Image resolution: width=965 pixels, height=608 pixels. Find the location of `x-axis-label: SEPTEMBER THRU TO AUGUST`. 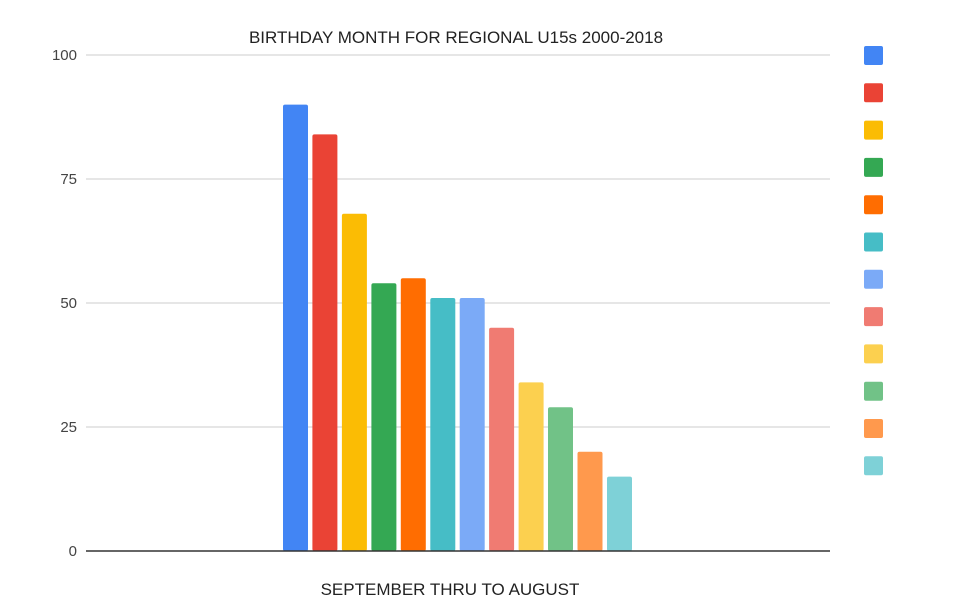

x-axis-label: SEPTEMBER THRU TO AUGUST is located at coordinates (450, 589).